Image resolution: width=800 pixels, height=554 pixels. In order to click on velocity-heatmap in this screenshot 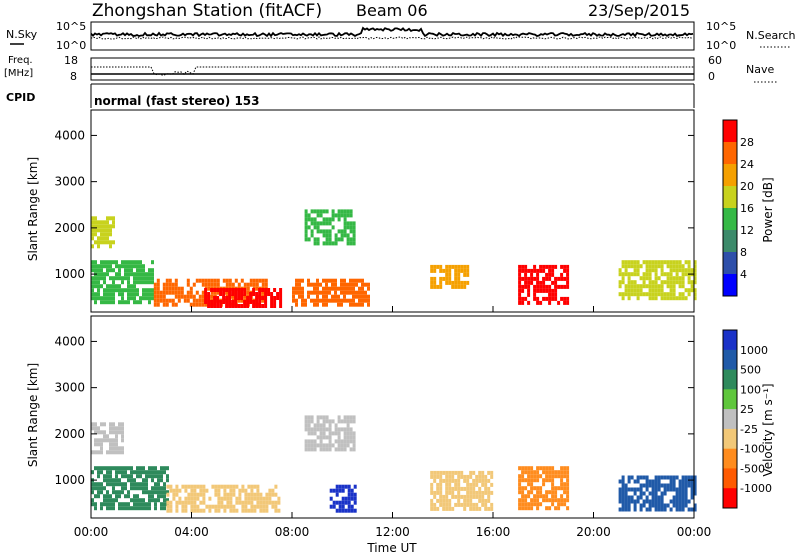, I will do `click(394, 464)`.